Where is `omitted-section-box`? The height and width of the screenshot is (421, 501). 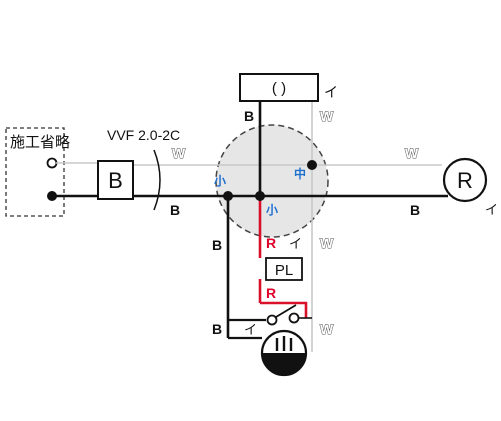 omitted-section-box is located at coordinates (35, 172).